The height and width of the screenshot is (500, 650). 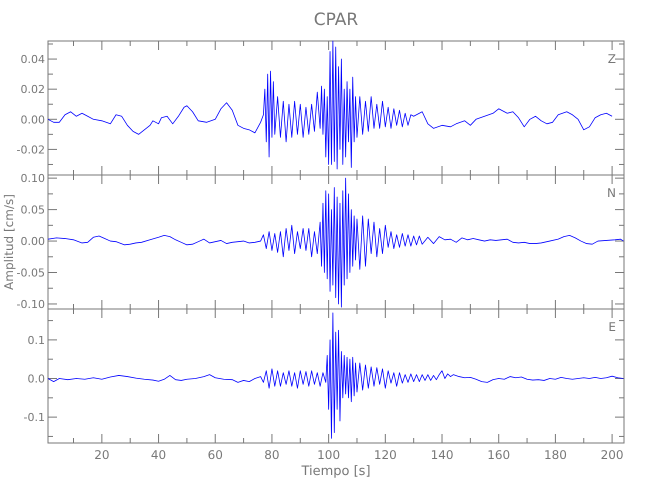 What do you see at coordinates (102, 455) in the screenshot?
I see `x-tick-label: 20` at bounding box center [102, 455].